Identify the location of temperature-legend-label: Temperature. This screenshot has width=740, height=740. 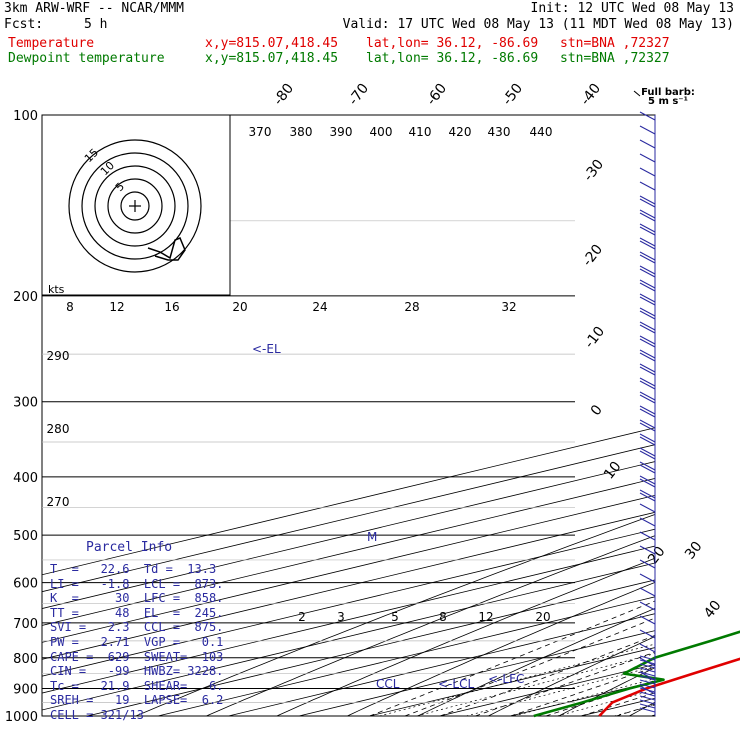
(51, 43).